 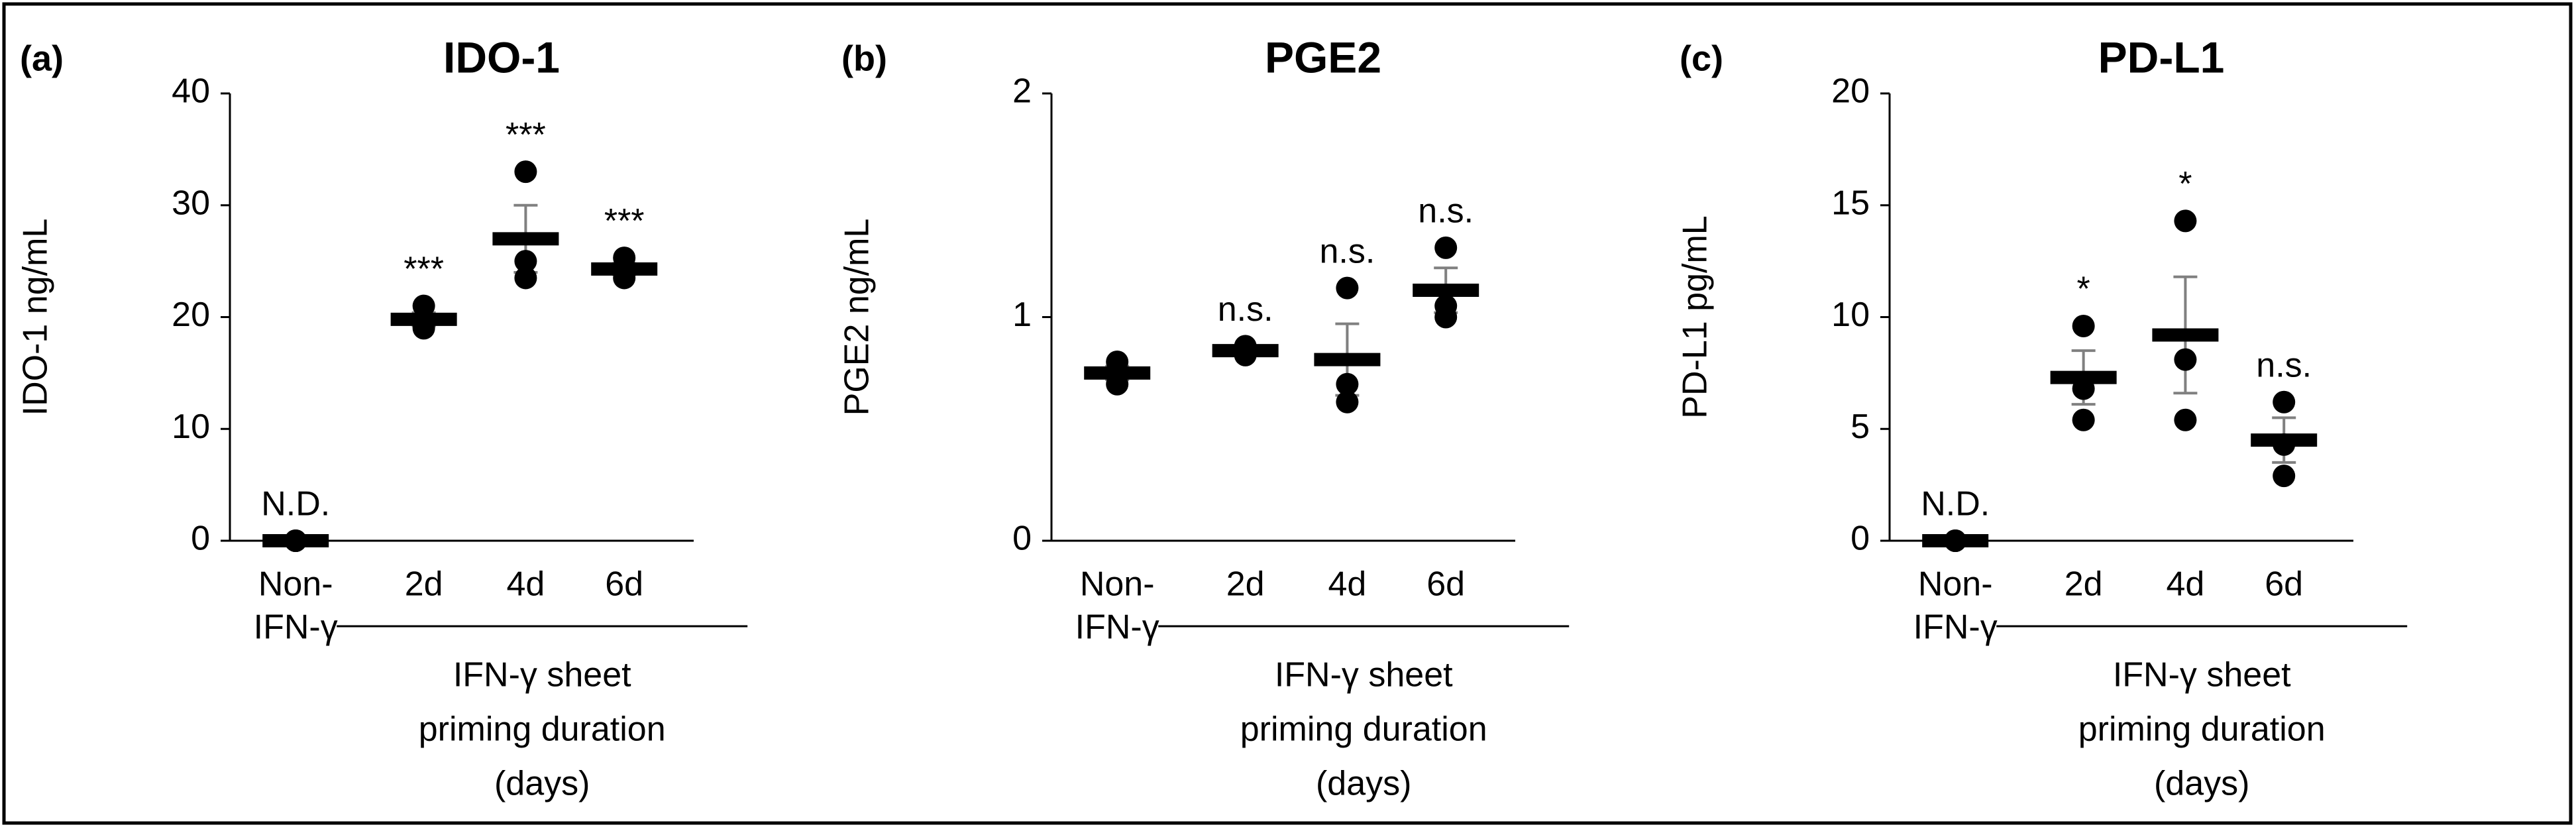 What do you see at coordinates (501, 57) in the screenshot?
I see `chart-title: IDO-1` at bounding box center [501, 57].